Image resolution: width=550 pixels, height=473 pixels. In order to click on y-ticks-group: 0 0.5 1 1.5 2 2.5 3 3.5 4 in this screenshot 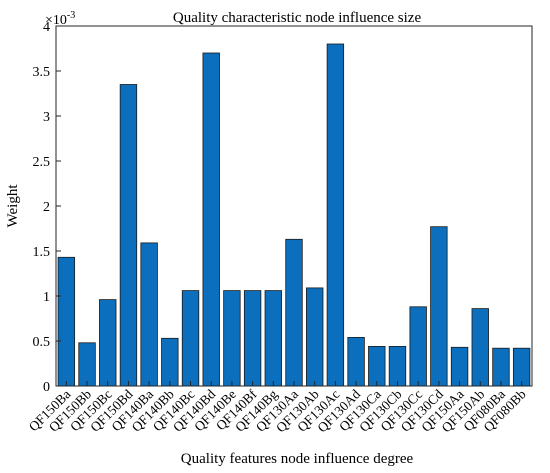, I will do `click(47, 207)`.